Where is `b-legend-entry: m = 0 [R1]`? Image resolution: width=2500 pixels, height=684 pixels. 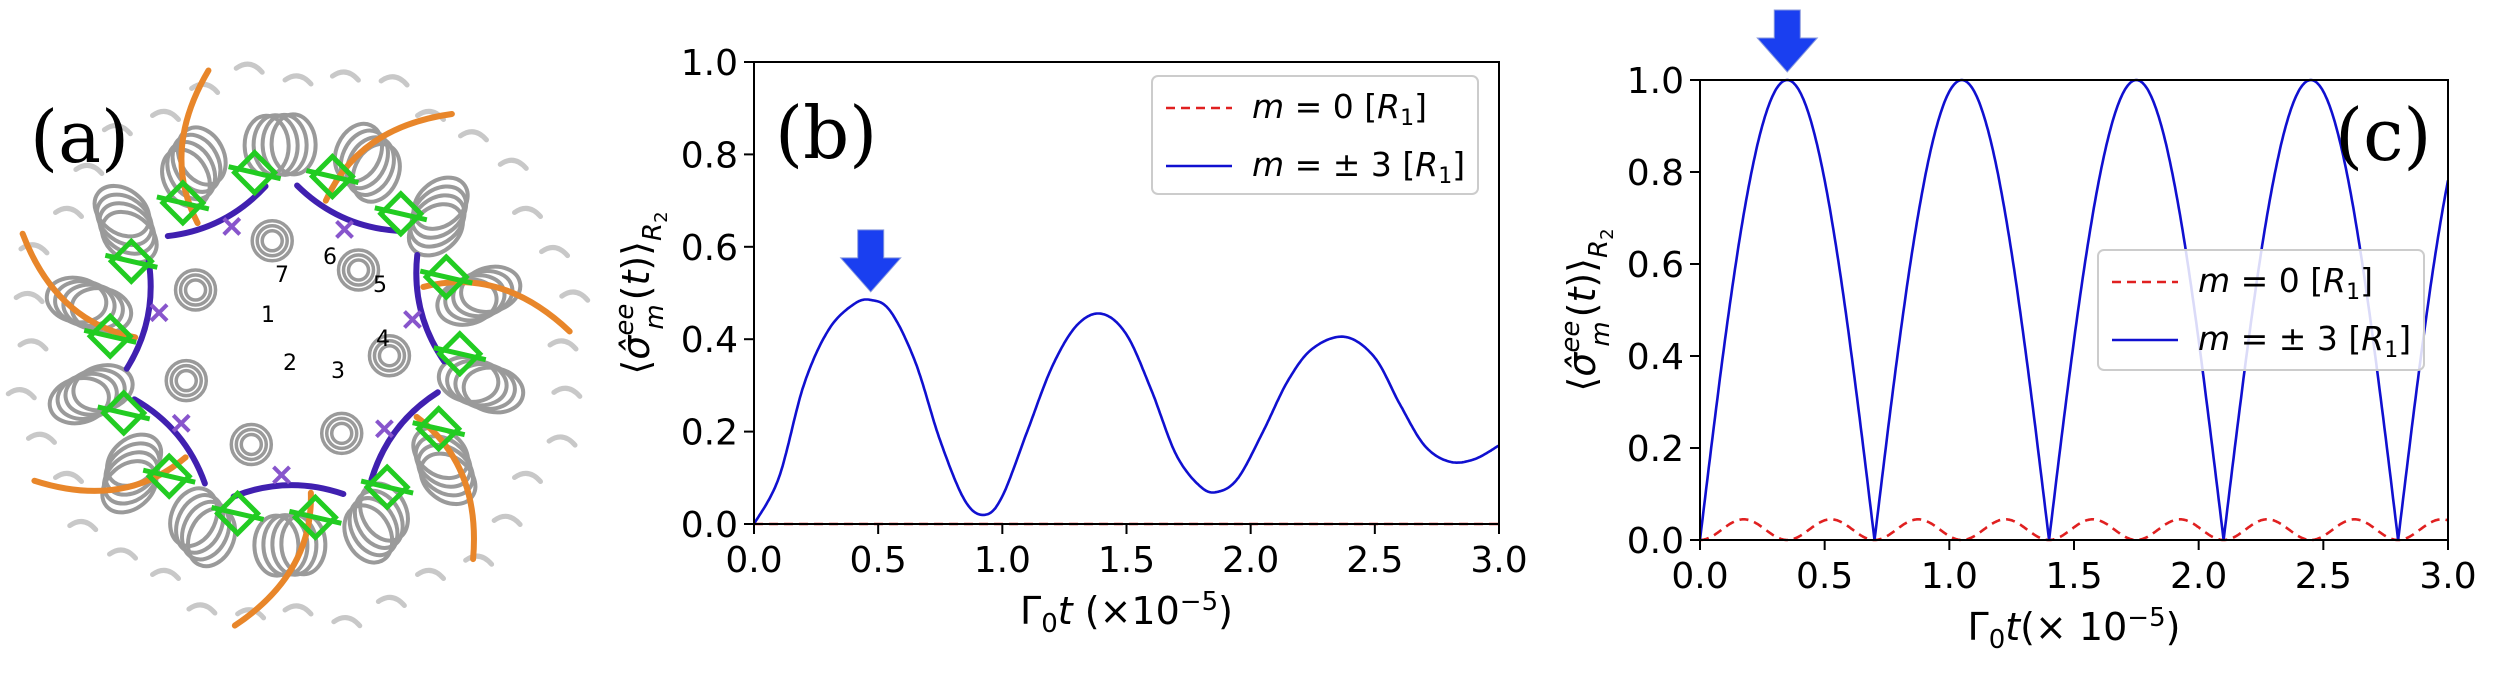
b-legend-entry: m = 0 [R1] is located at coordinates (1339, 109).